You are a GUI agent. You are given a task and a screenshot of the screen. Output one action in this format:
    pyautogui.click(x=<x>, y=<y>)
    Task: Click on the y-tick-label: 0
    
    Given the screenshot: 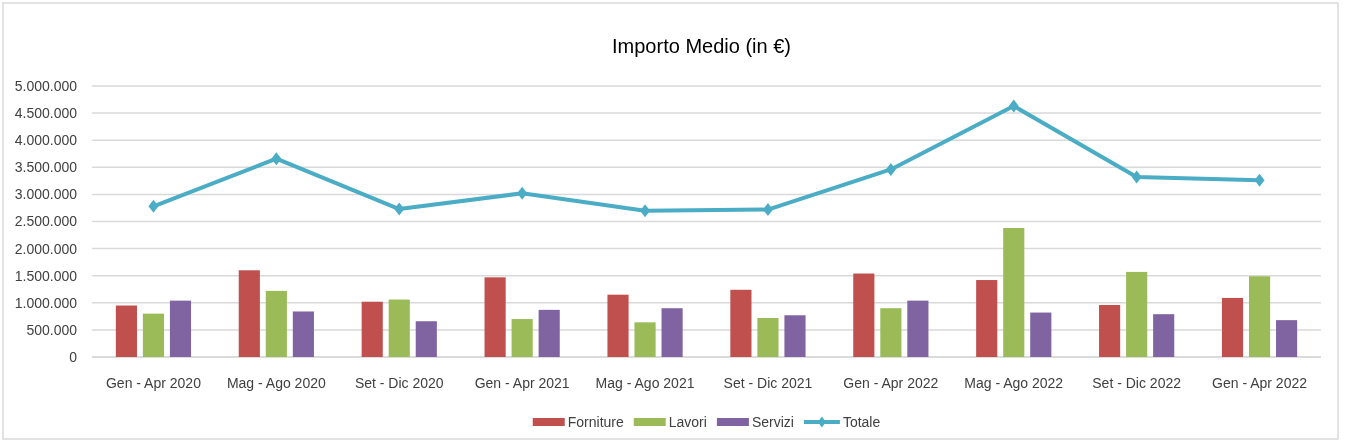 What is the action you would take?
    pyautogui.click(x=73, y=356)
    